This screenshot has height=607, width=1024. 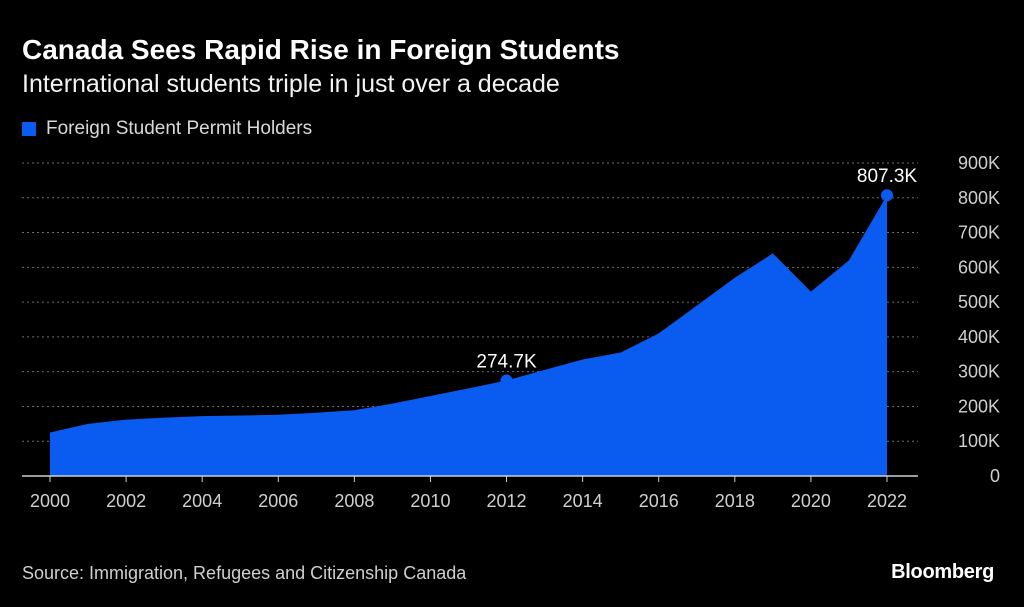 I want to click on x-tick-label: 2016, so click(x=659, y=501).